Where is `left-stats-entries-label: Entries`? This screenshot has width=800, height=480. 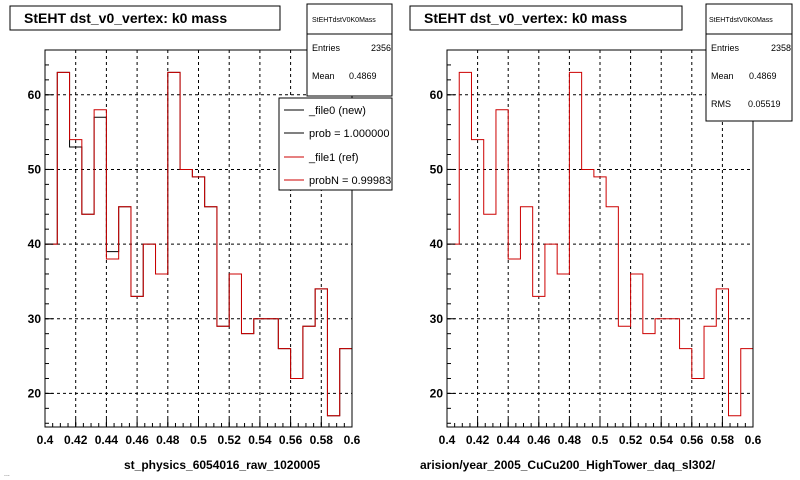 left-stats-entries-label: Entries is located at coordinates (326, 48).